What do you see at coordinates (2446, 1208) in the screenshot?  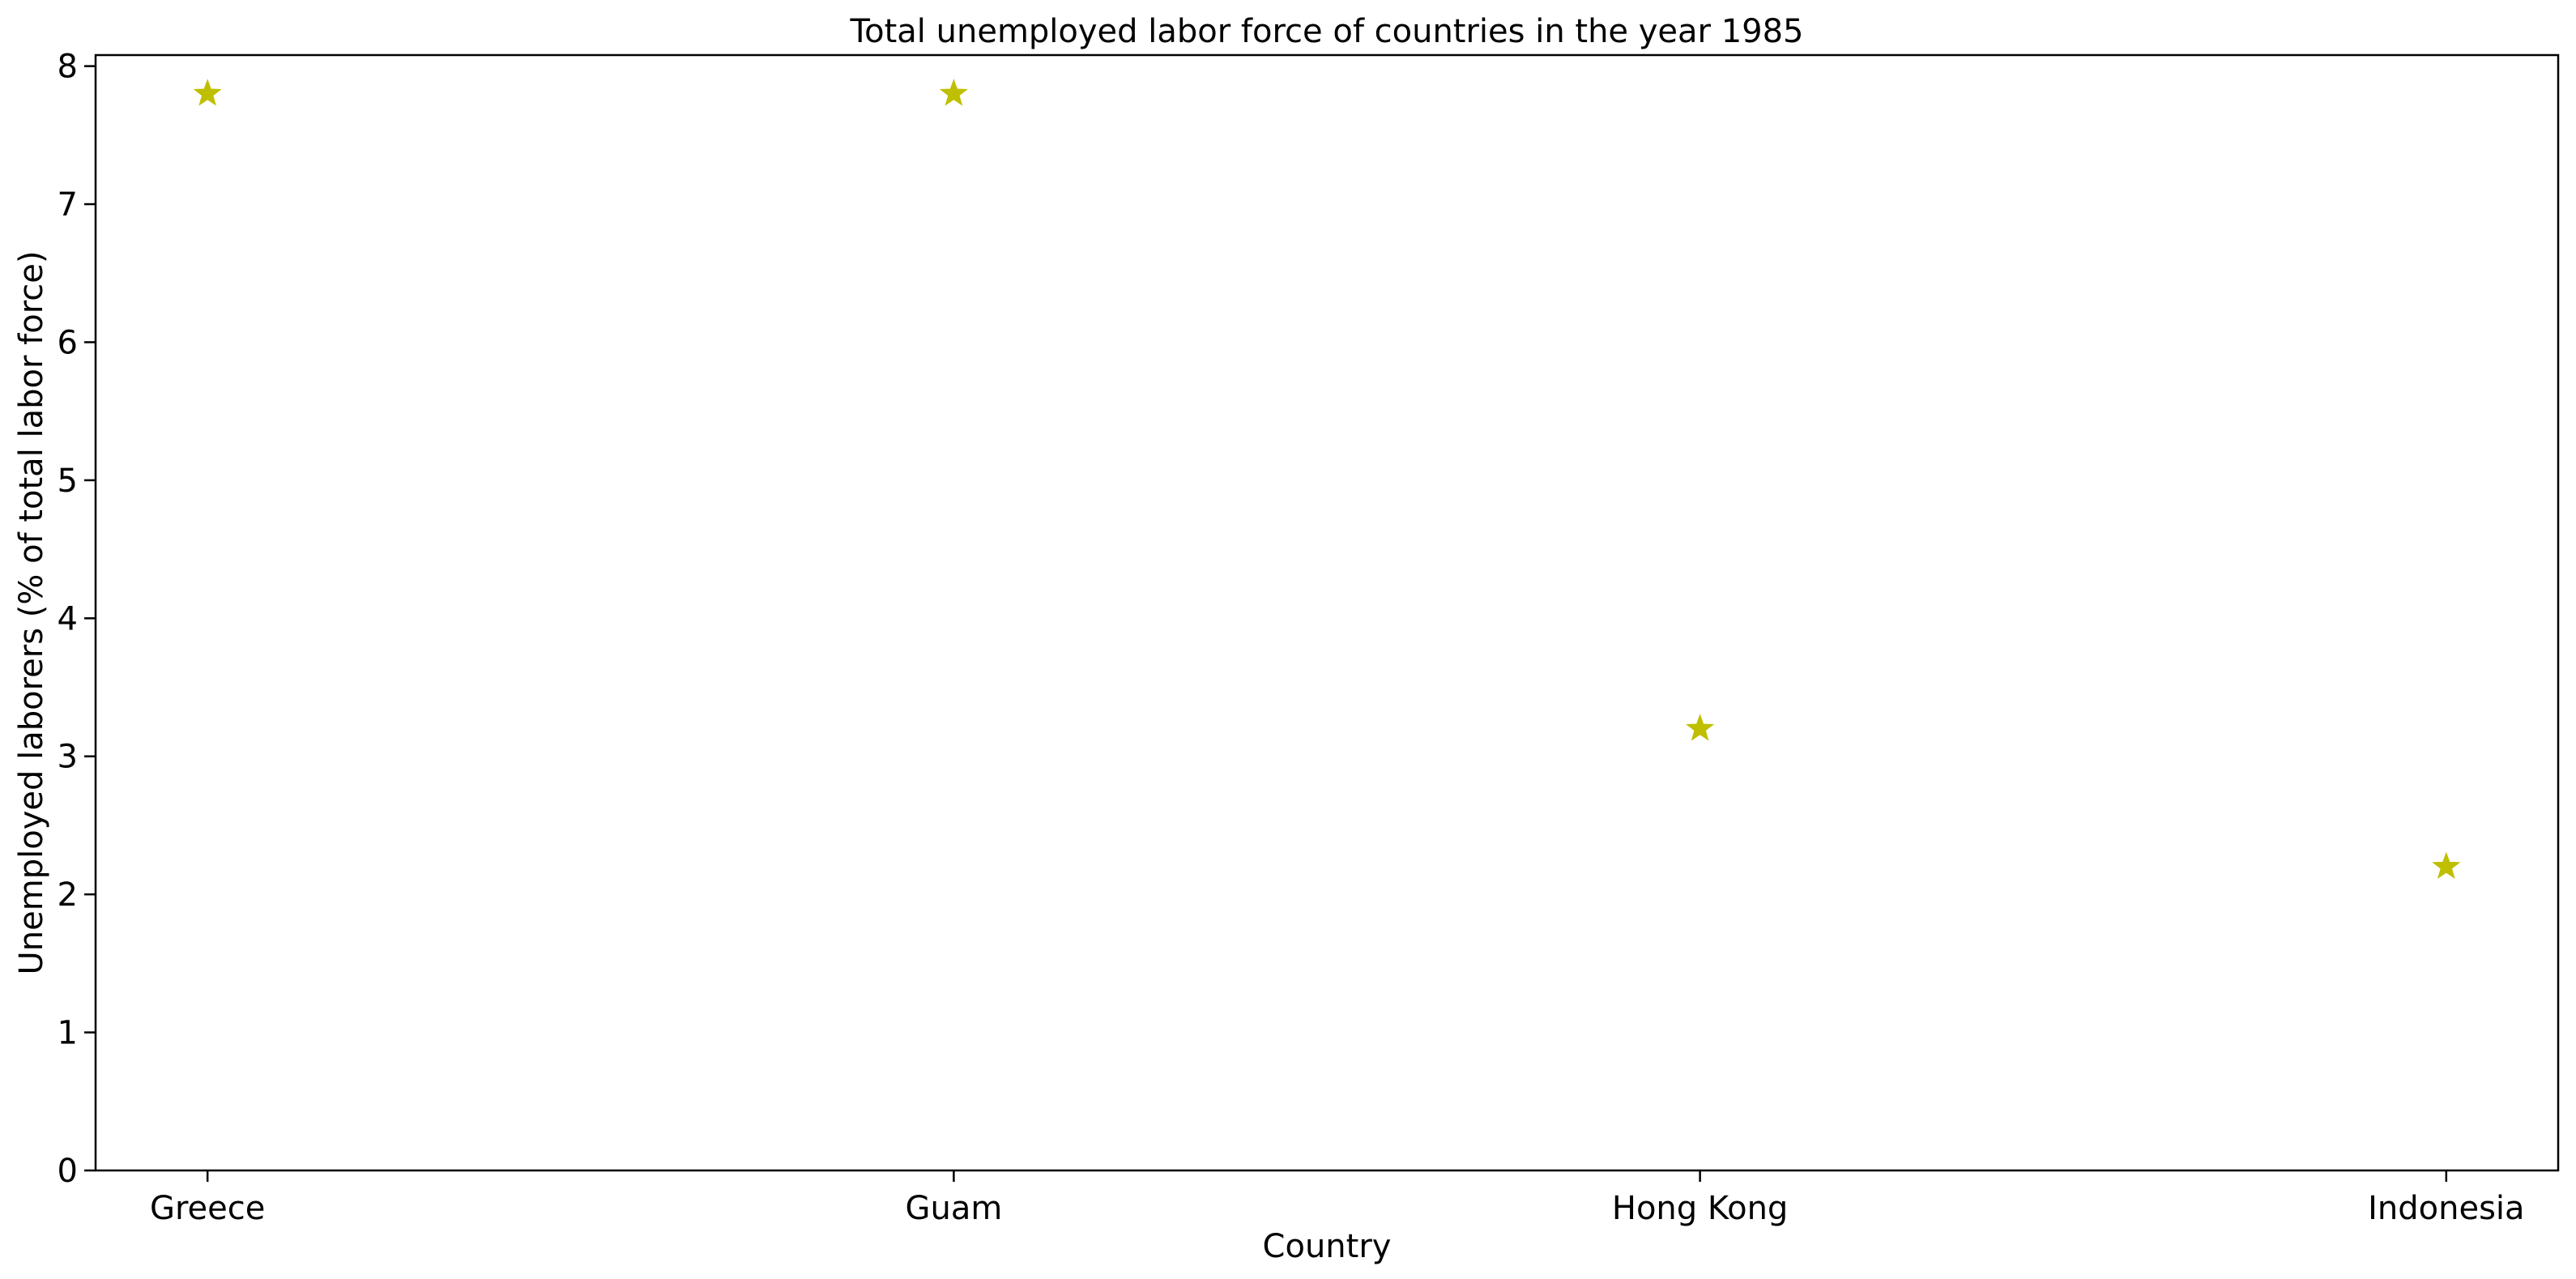 I see `x-tick-label: Indonesia` at bounding box center [2446, 1208].